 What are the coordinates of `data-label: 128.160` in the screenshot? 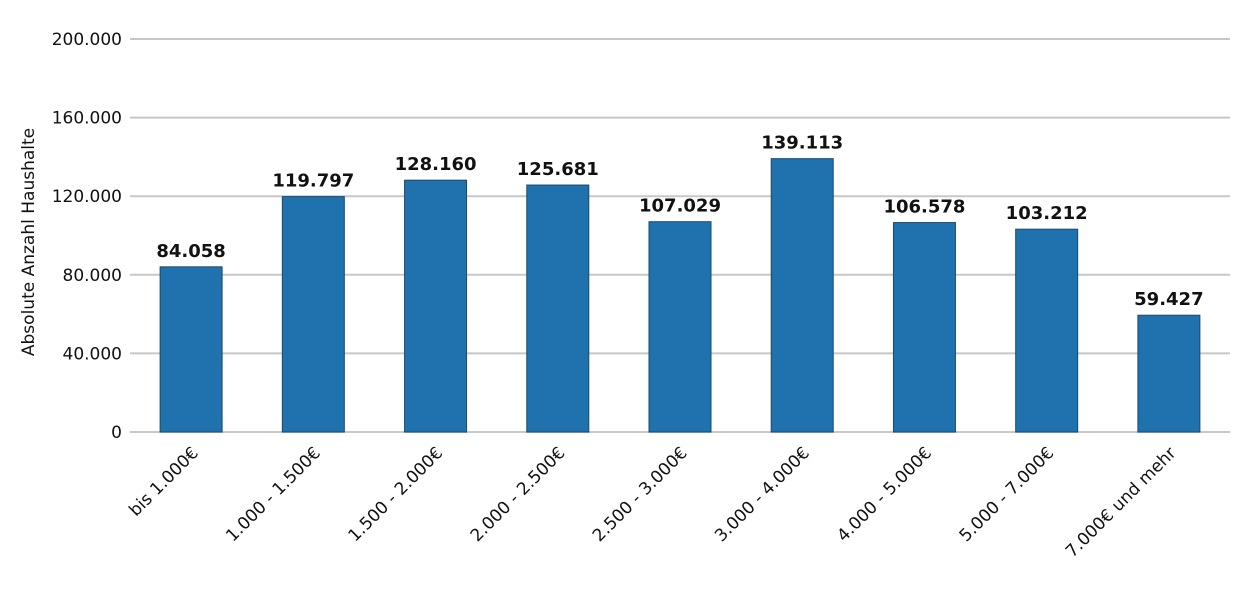 It's located at (436, 164).